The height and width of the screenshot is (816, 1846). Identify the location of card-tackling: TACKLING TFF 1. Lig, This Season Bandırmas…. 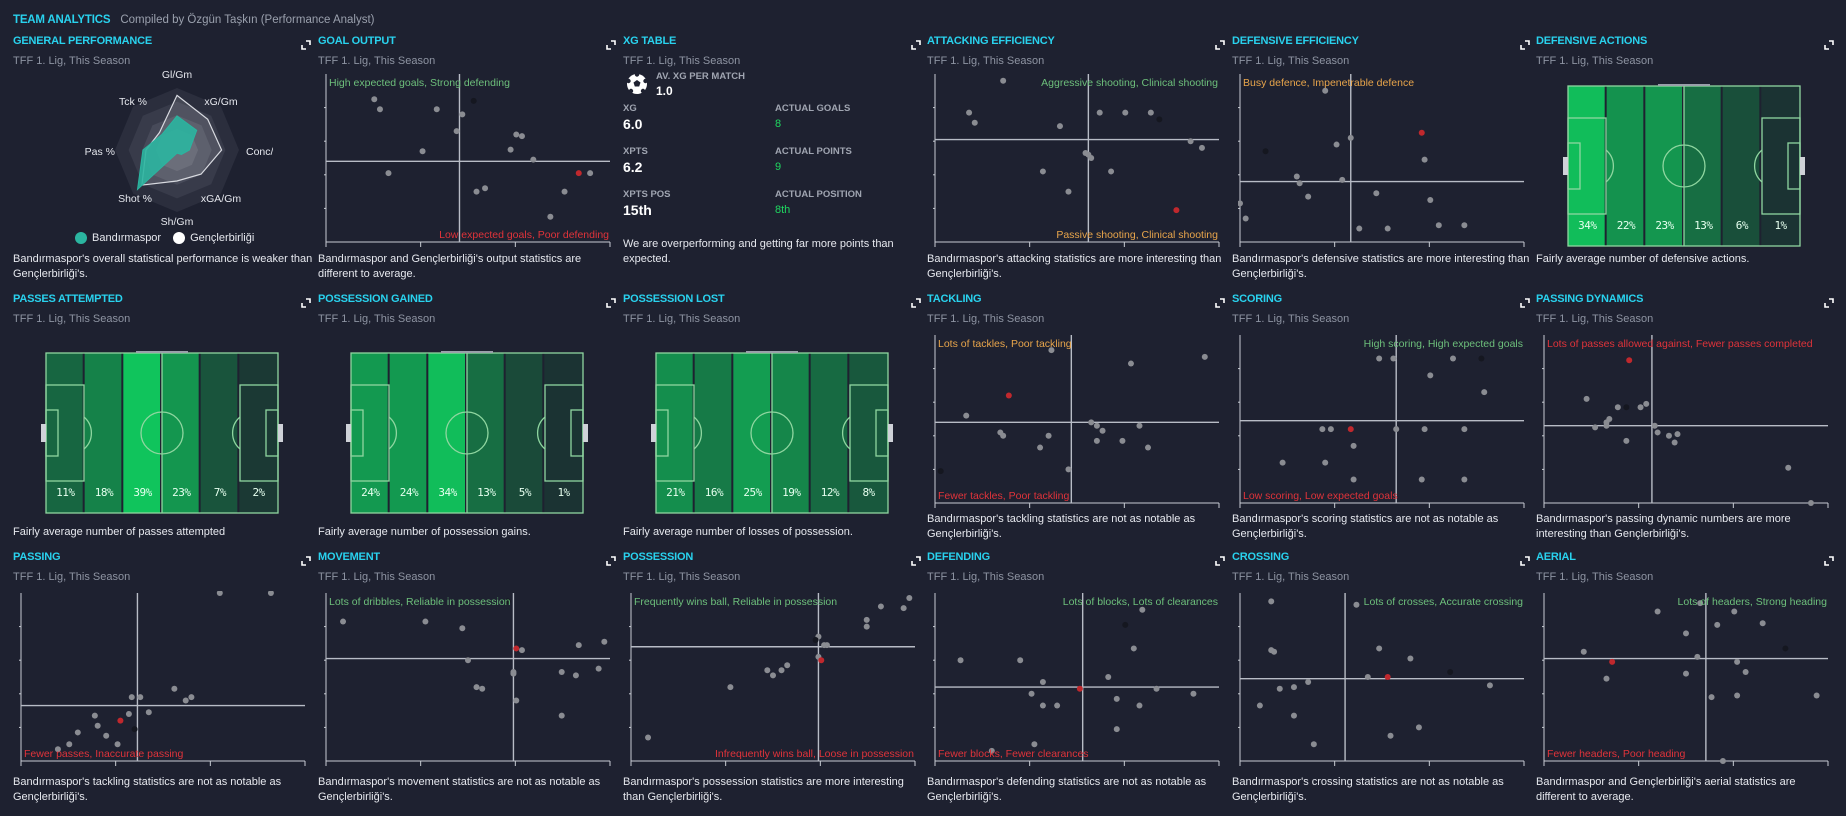
(1076, 418).